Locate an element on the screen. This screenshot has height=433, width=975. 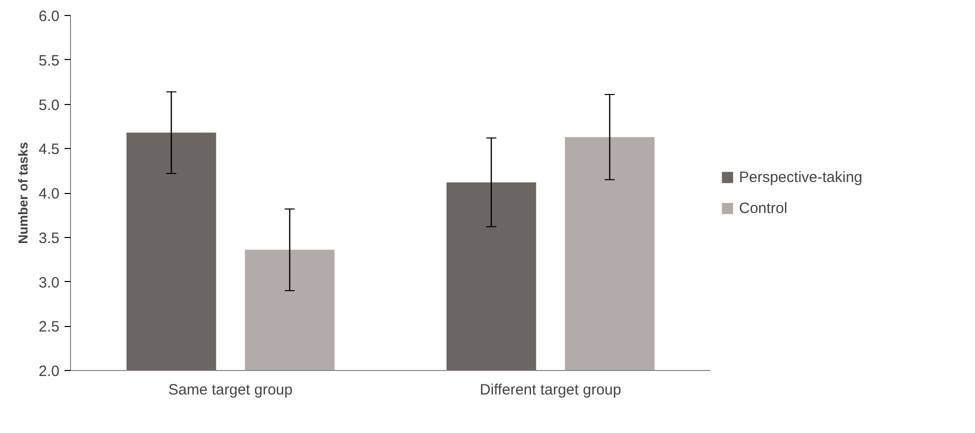
legend-label: Perspective-taking is located at coordinates (800, 177).